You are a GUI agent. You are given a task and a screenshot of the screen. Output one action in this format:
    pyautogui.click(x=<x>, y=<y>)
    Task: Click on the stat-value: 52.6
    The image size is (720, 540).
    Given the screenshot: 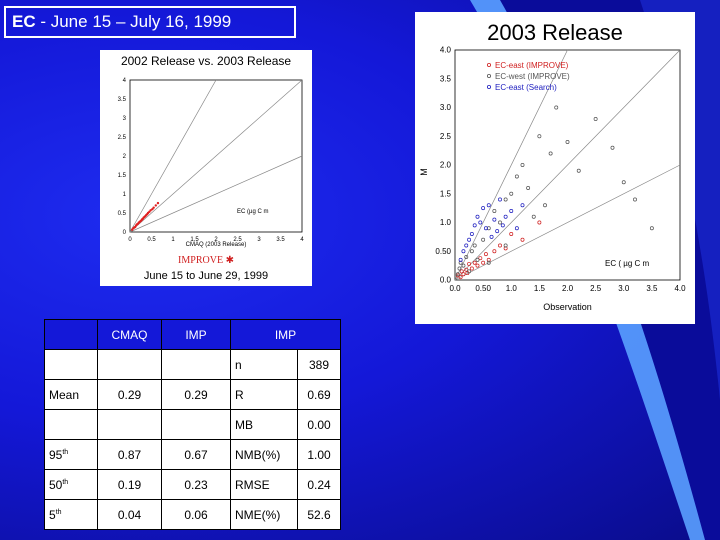 What is the action you would take?
    pyautogui.click(x=319, y=514)
    